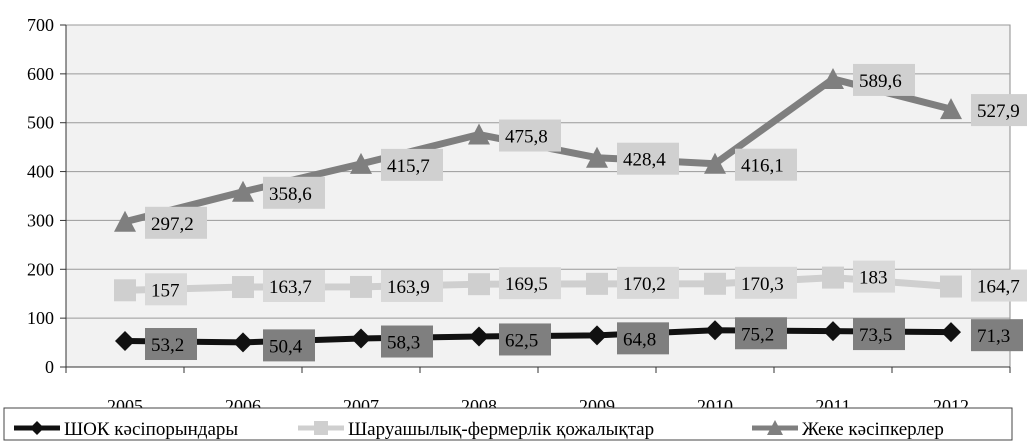 The height and width of the screenshot is (443, 1027). I want to click on data-label: 50,4, so click(286, 346).